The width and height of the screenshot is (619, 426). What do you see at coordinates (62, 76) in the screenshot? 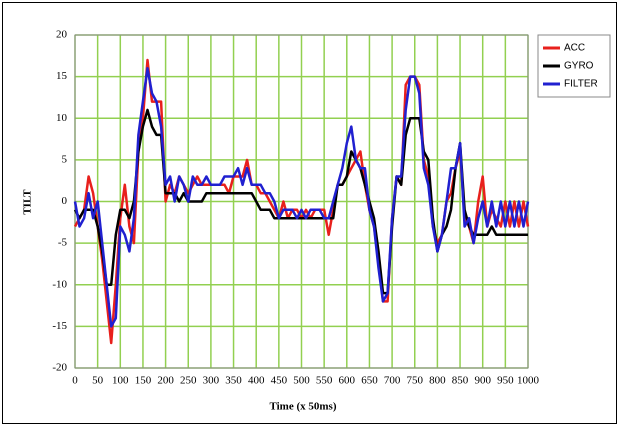
I see `y-tick-label: 15` at bounding box center [62, 76].